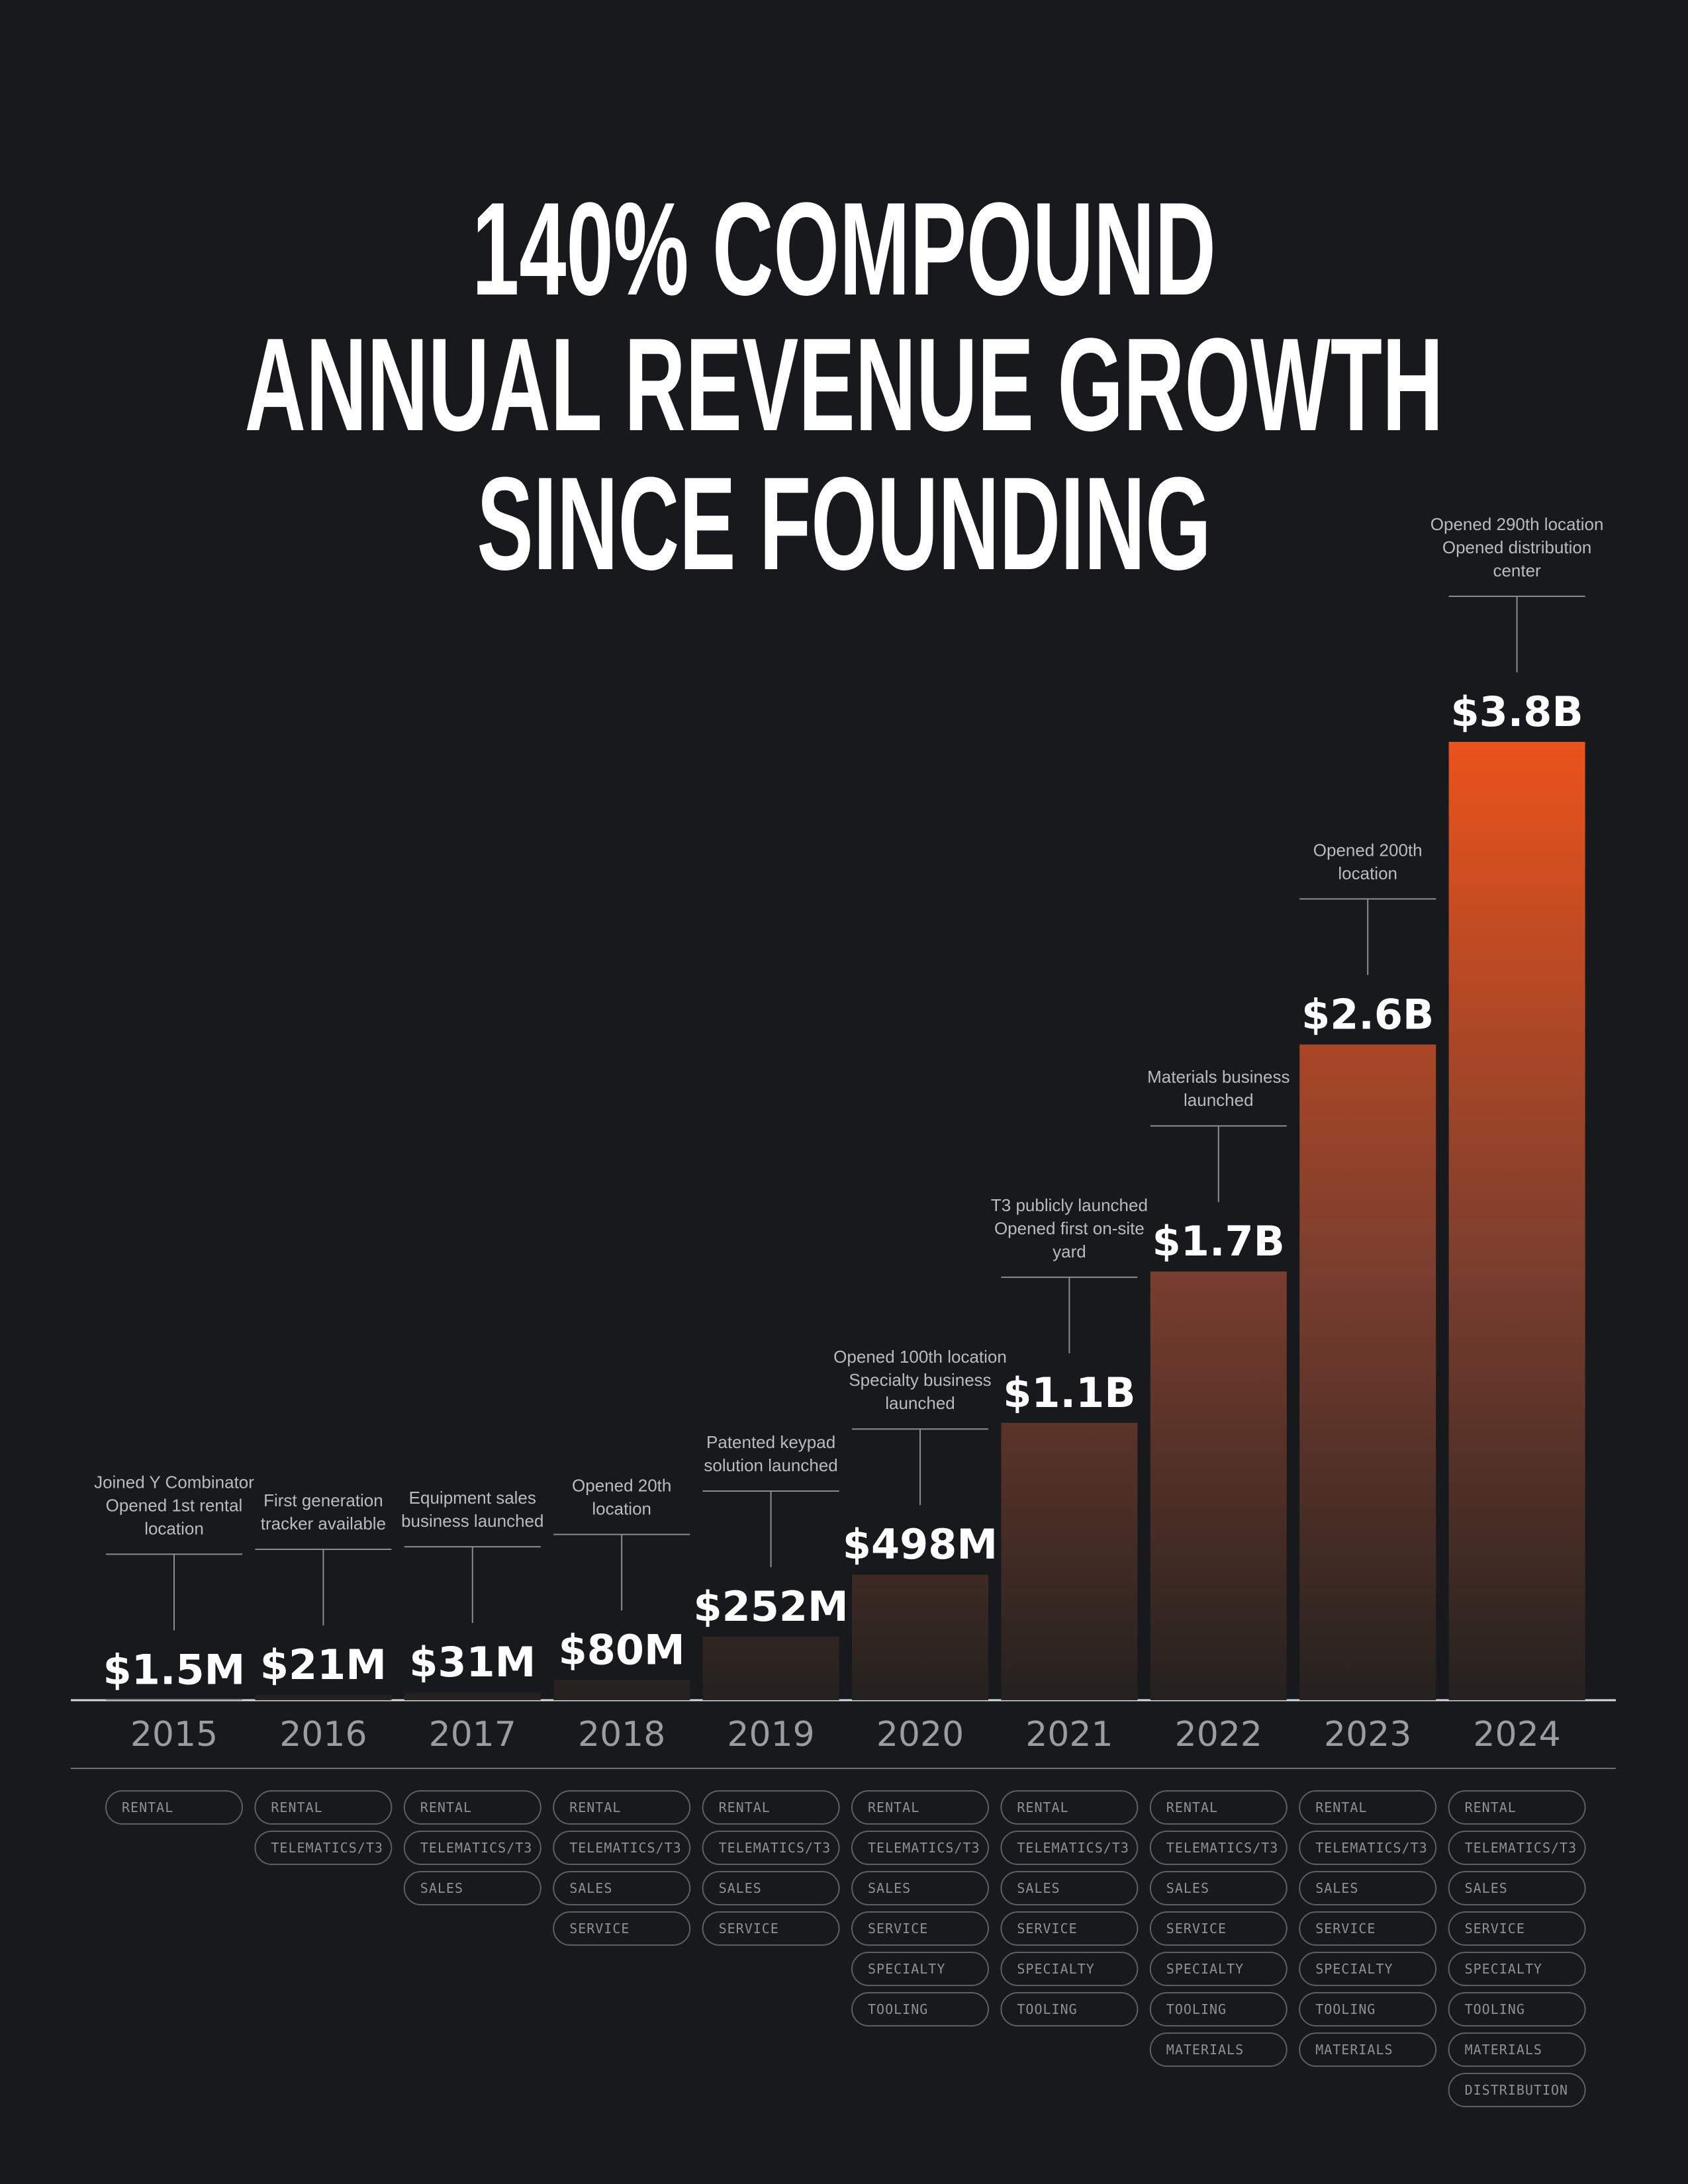 The width and height of the screenshot is (1688, 2184). I want to click on value-label: $1.1B, so click(1069, 1393).